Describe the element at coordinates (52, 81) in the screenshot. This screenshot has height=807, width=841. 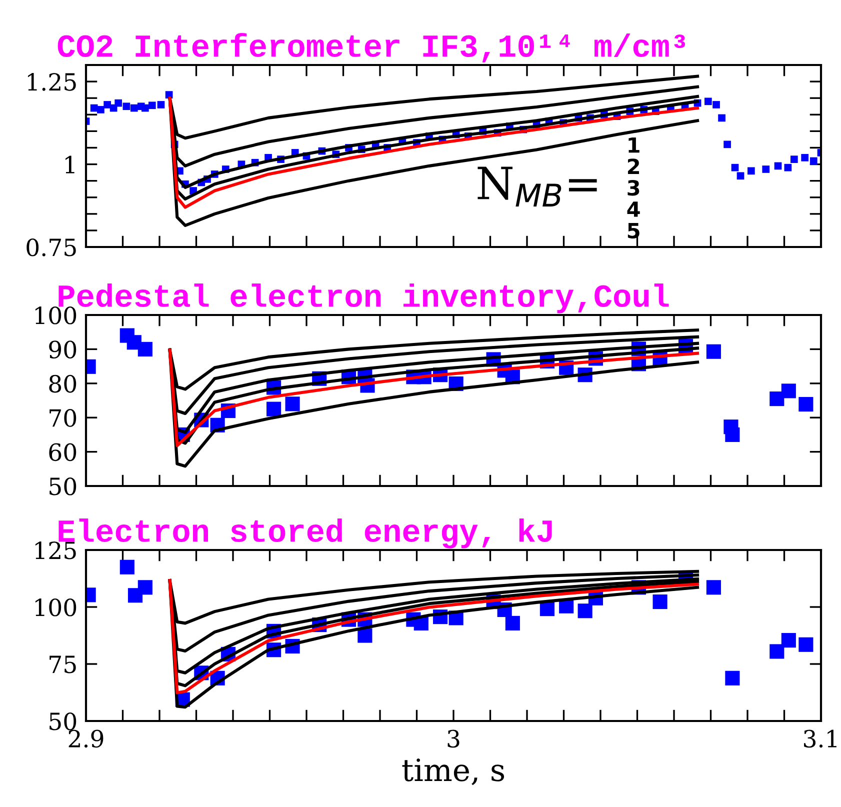
I see `y-tick-label: 1.25` at that location.